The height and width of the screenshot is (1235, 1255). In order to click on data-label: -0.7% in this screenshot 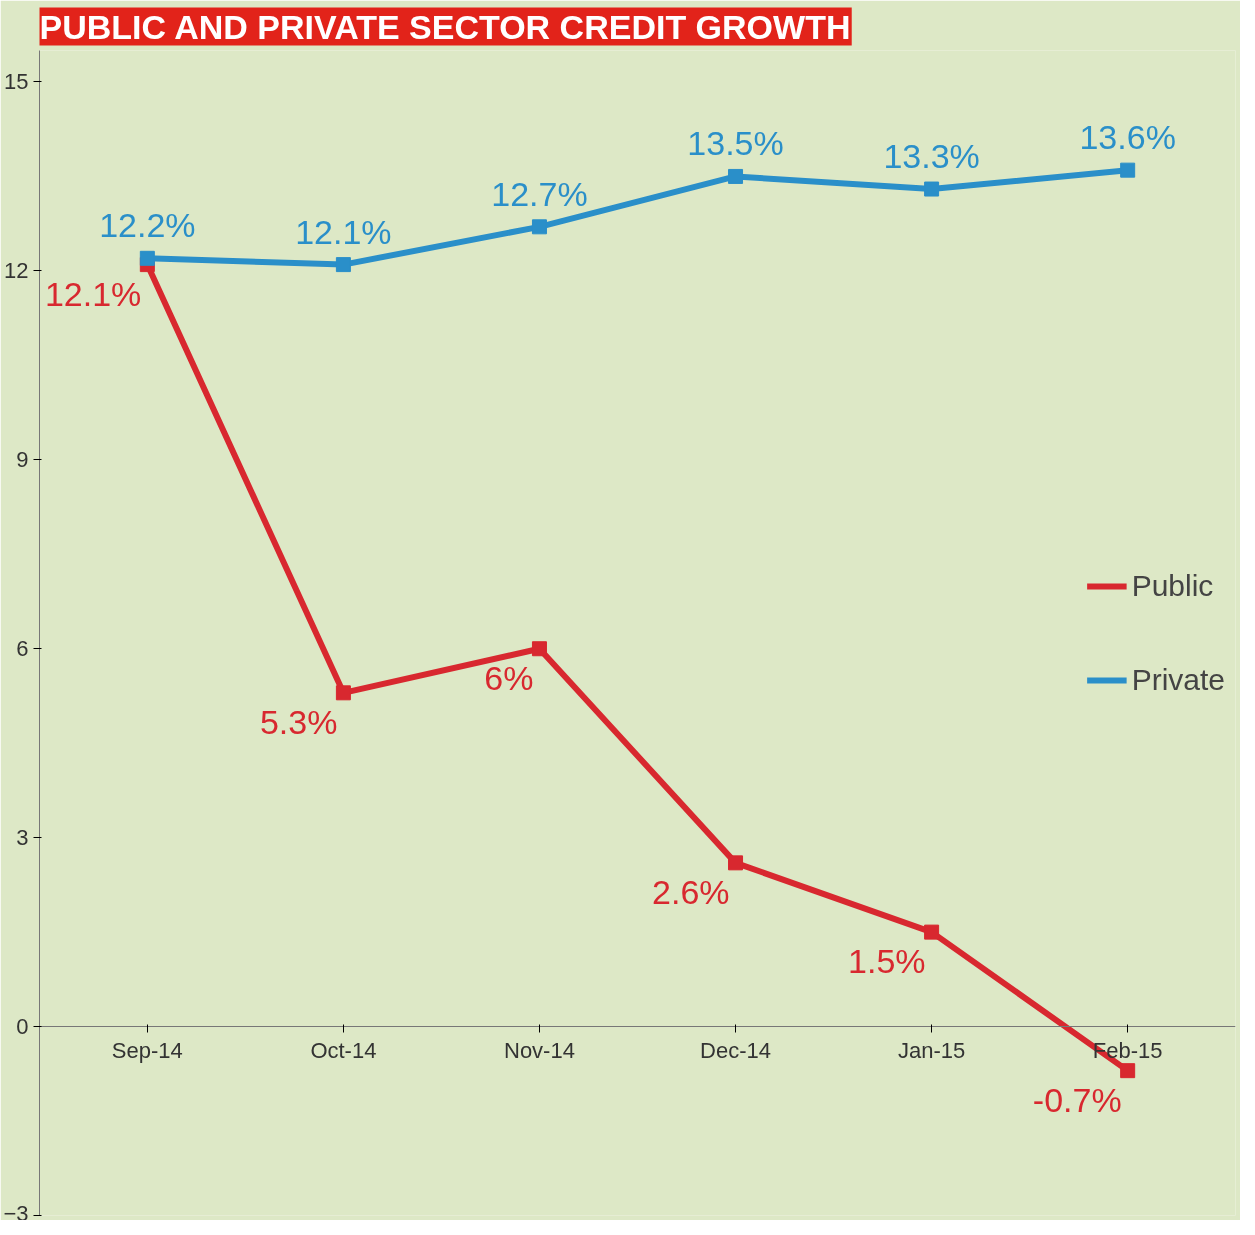, I will do `click(1077, 1099)`.